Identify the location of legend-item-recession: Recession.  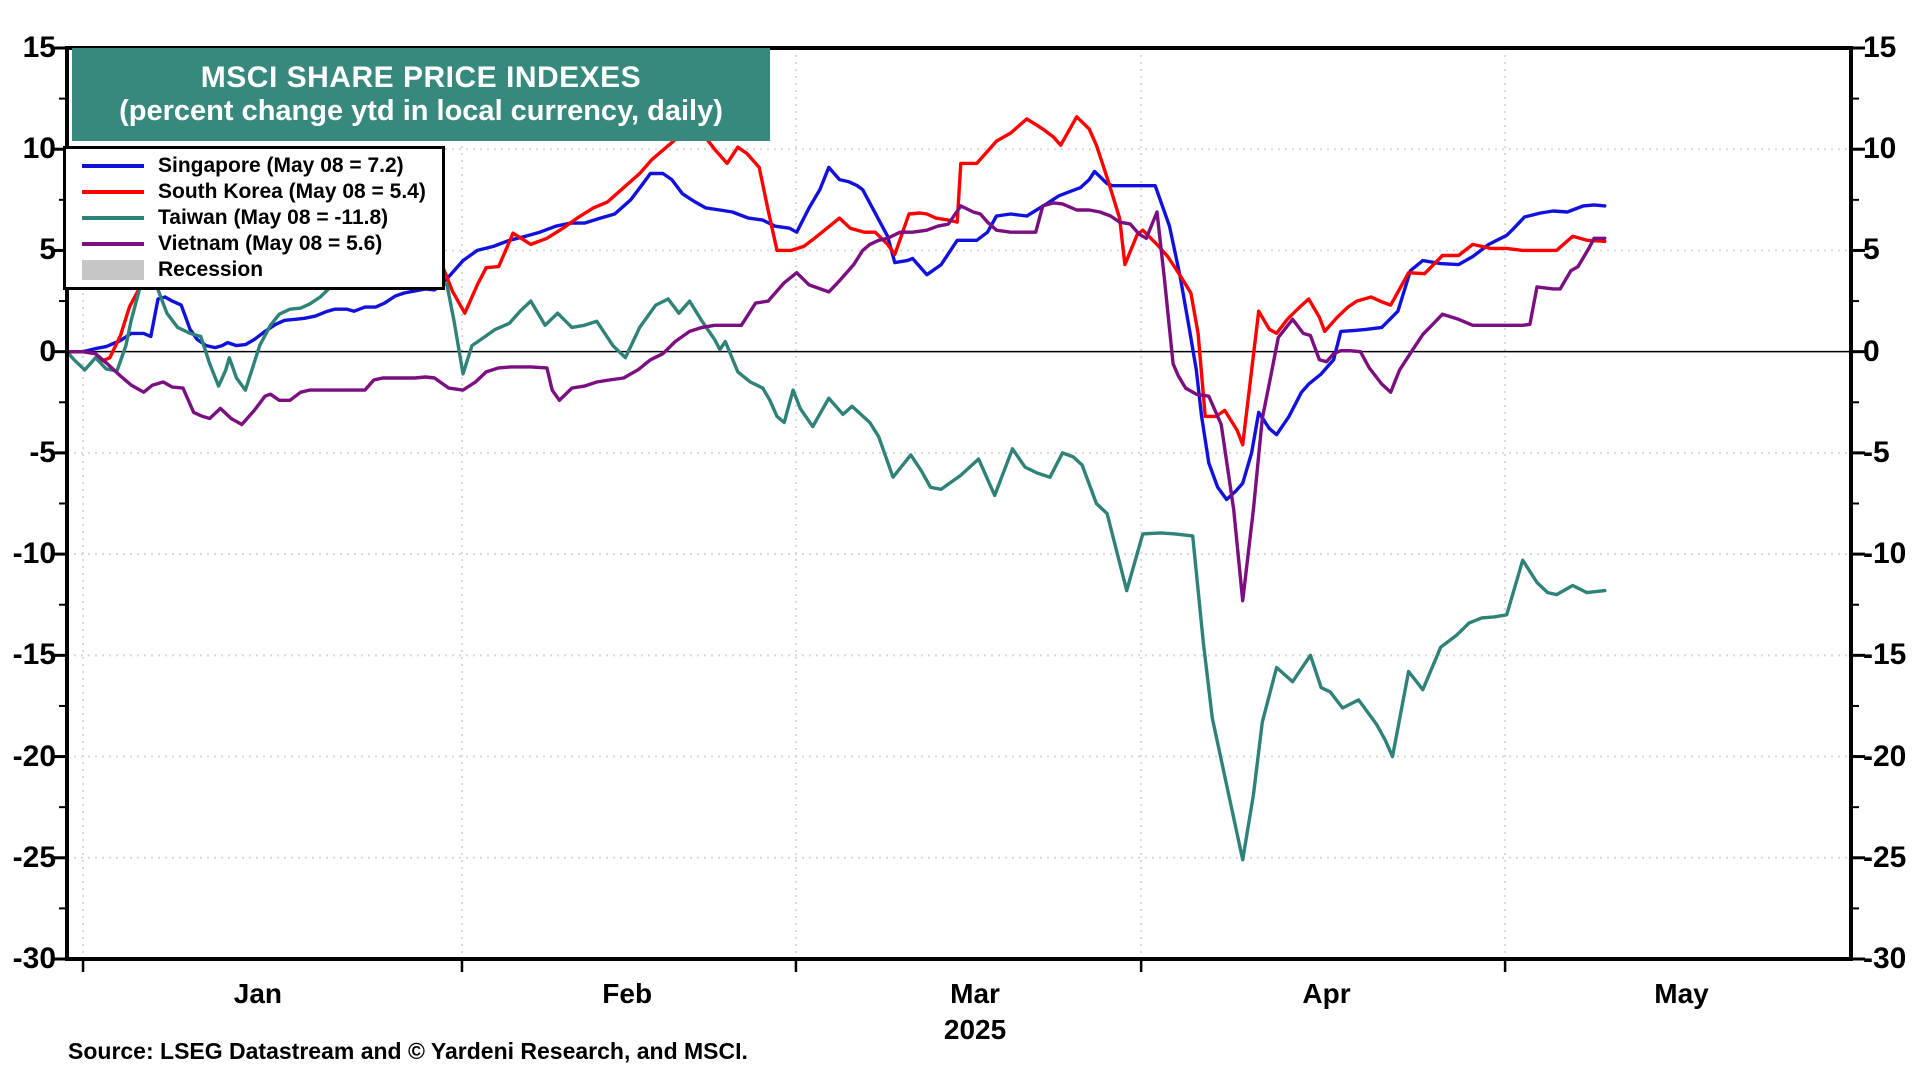
(259, 270).